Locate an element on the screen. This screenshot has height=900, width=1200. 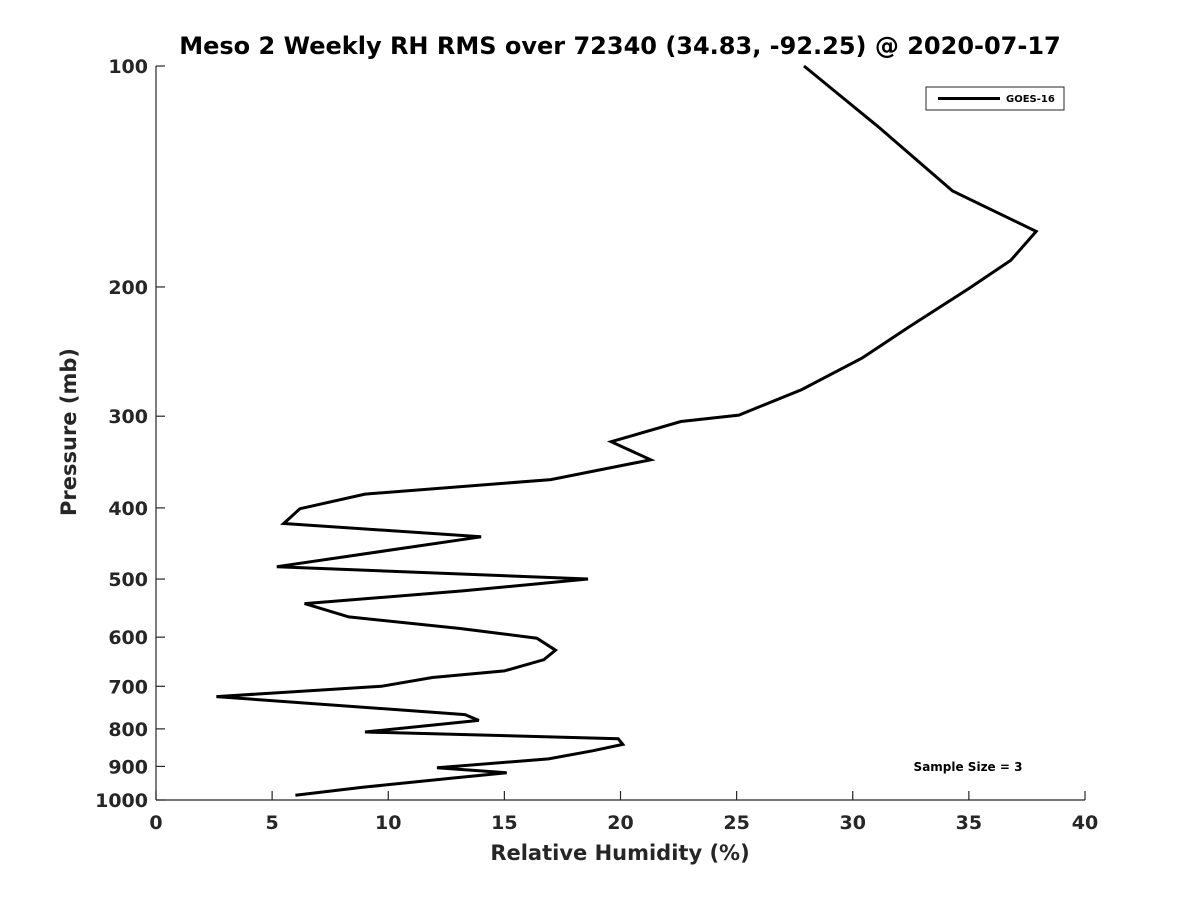
y-tick-label: 600 is located at coordinates (128, 638).